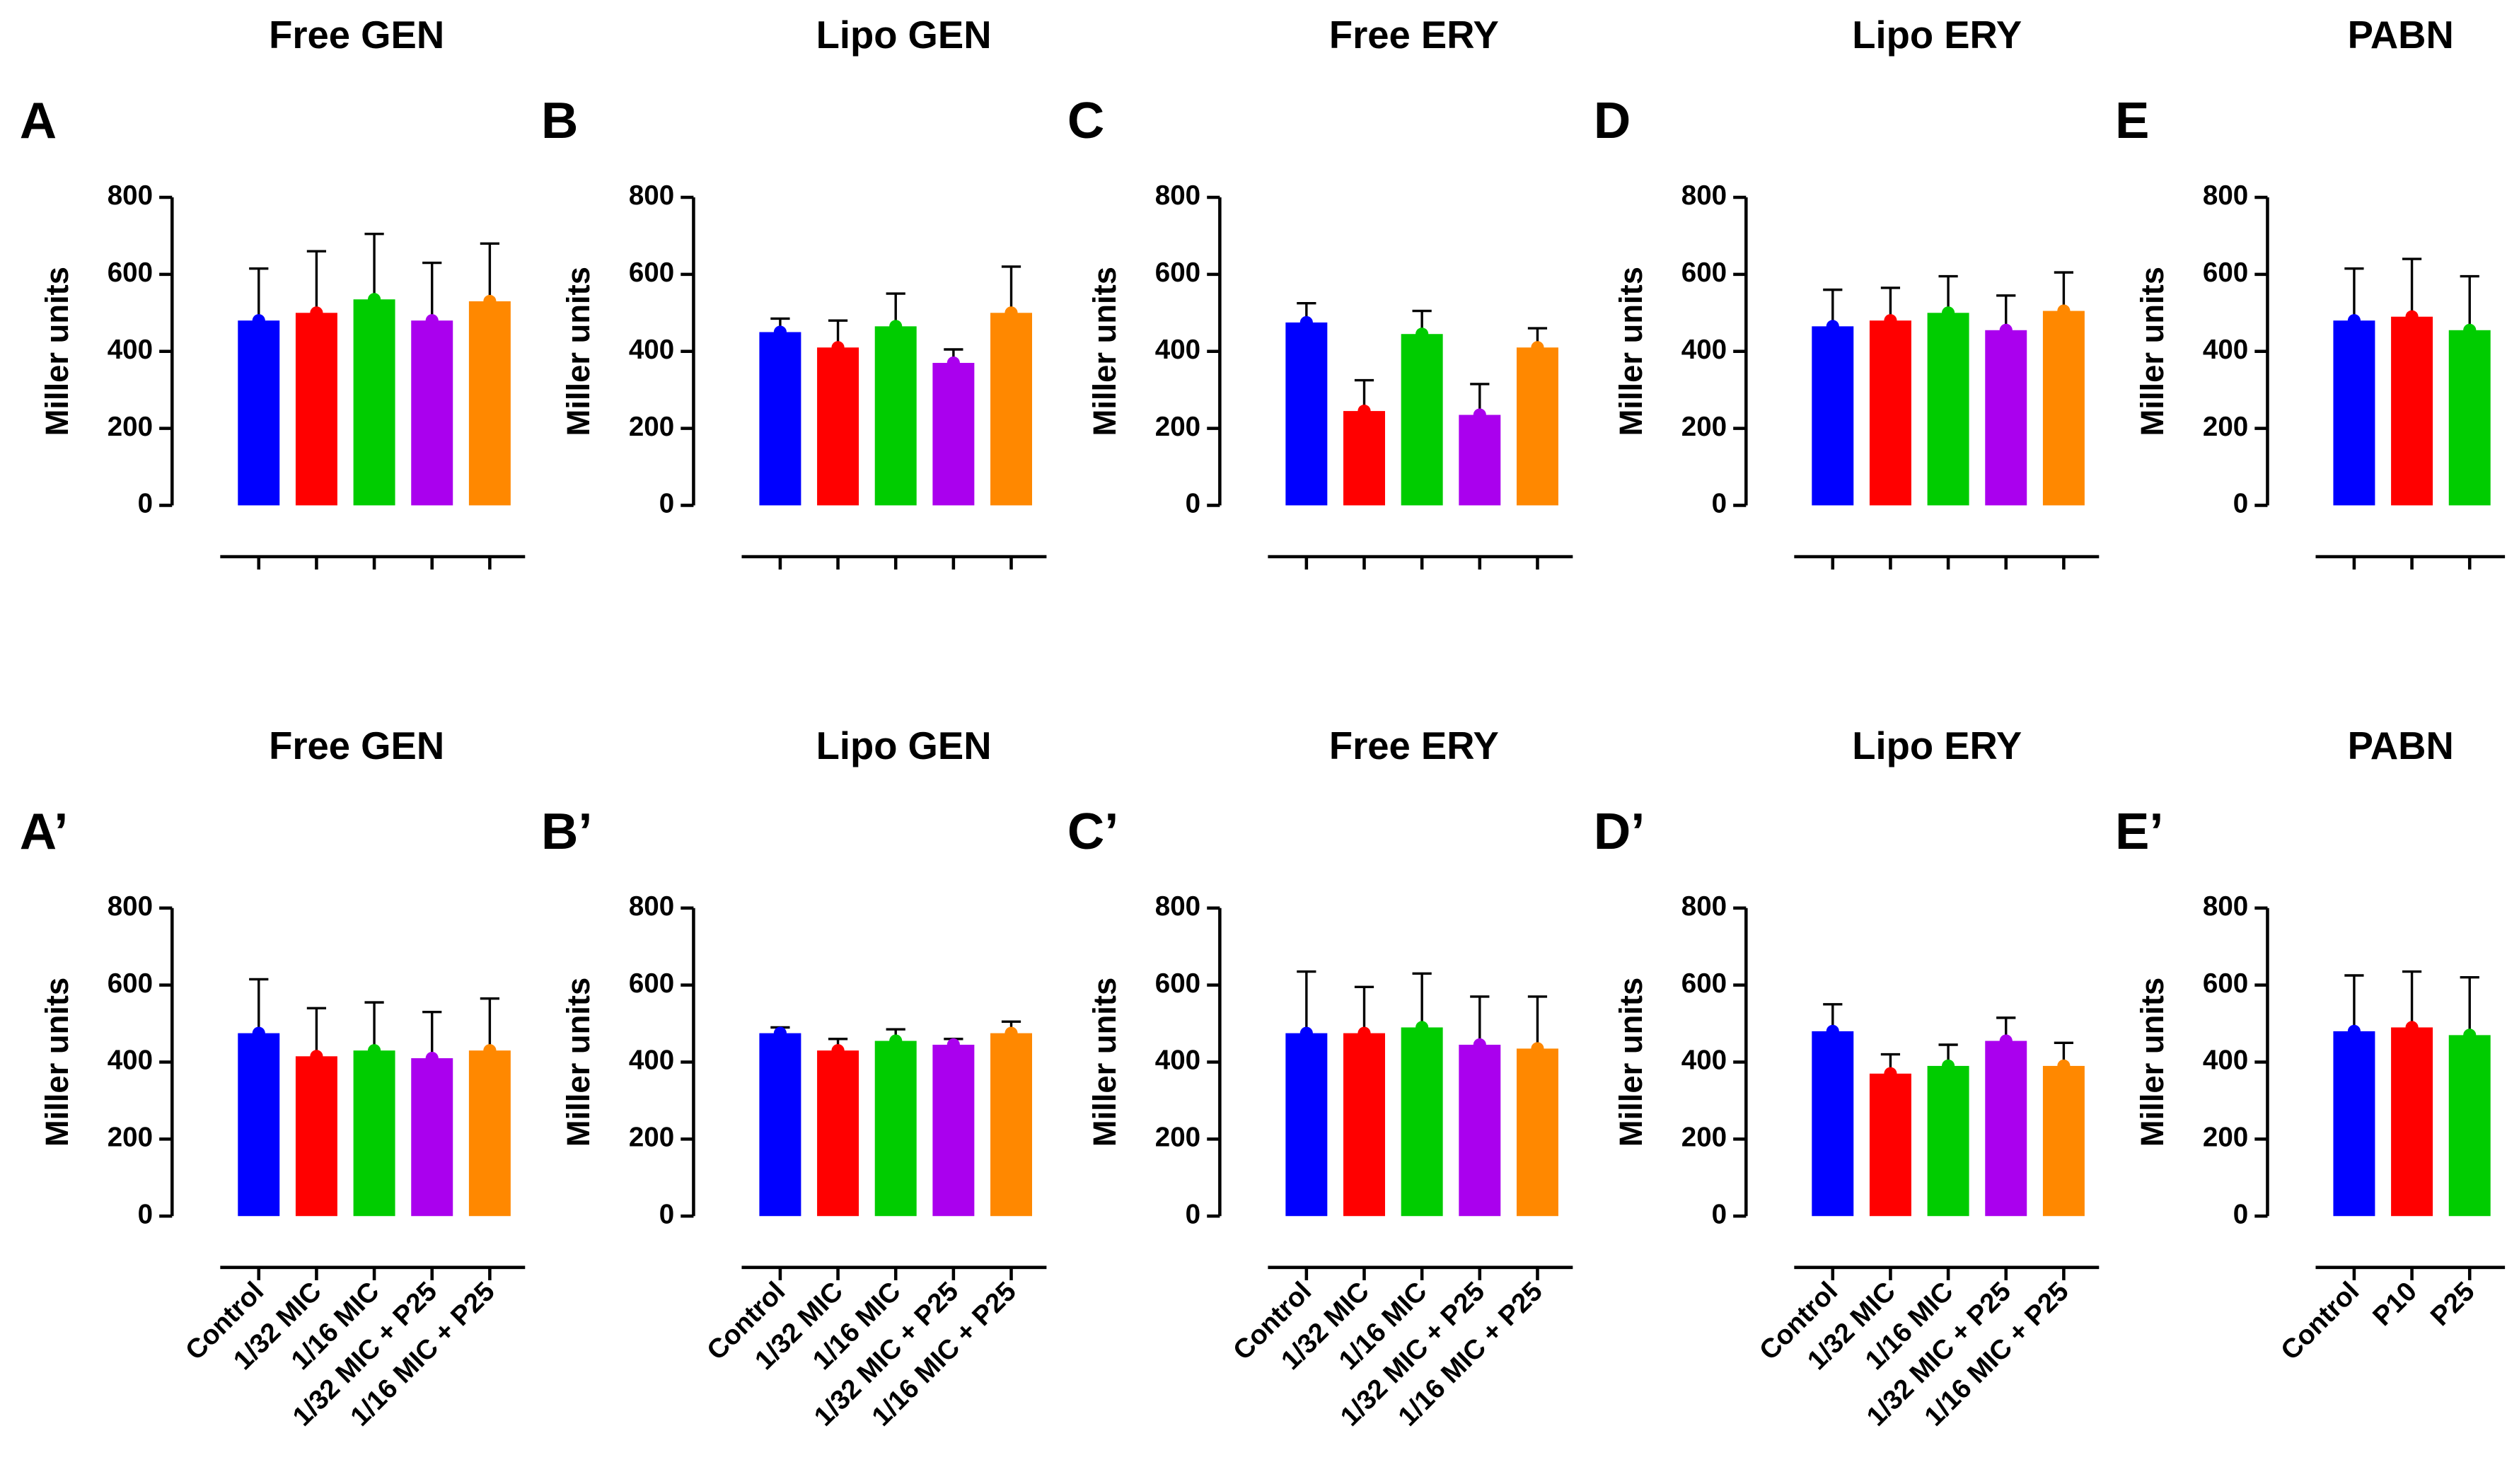 The image size is (2507, 1484). What do you see at coordinates (2139, 831) in the screenshot?
I see `panel-label: E’` at bounding box center [2139, 831].